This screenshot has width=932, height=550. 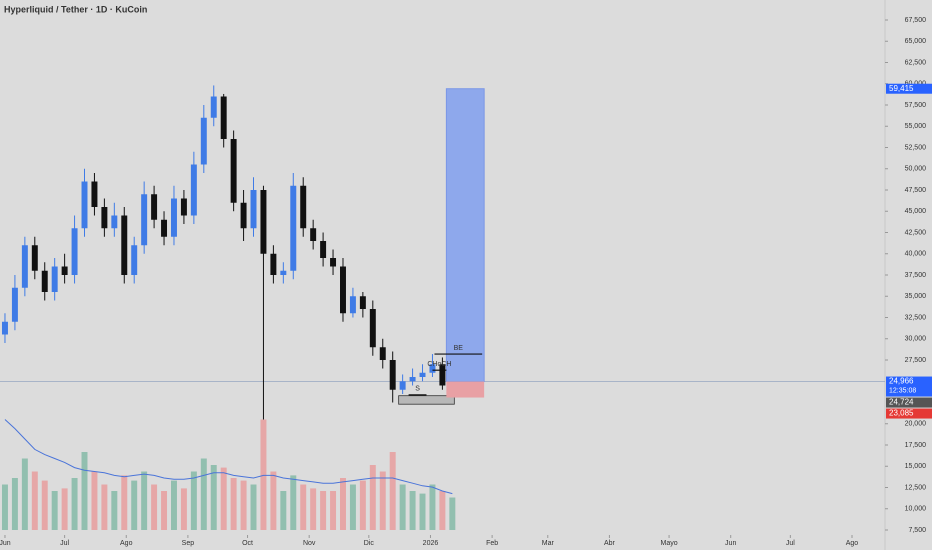 What do you see at coordinates (492, 543) in the screenshot?
I see `x-tick-label: Feb` at bounding box center [492, 543].